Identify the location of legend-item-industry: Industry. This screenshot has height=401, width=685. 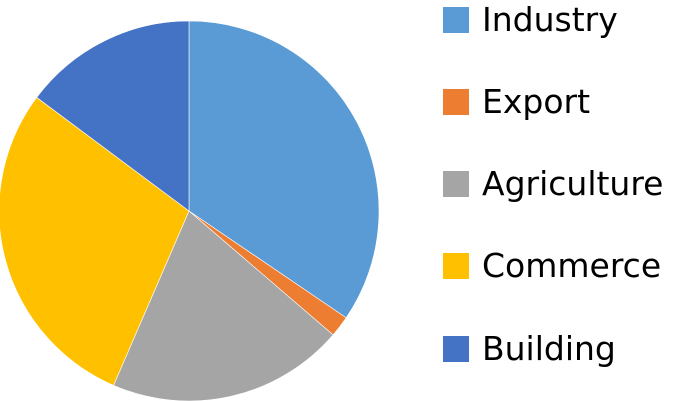
(530, 20).